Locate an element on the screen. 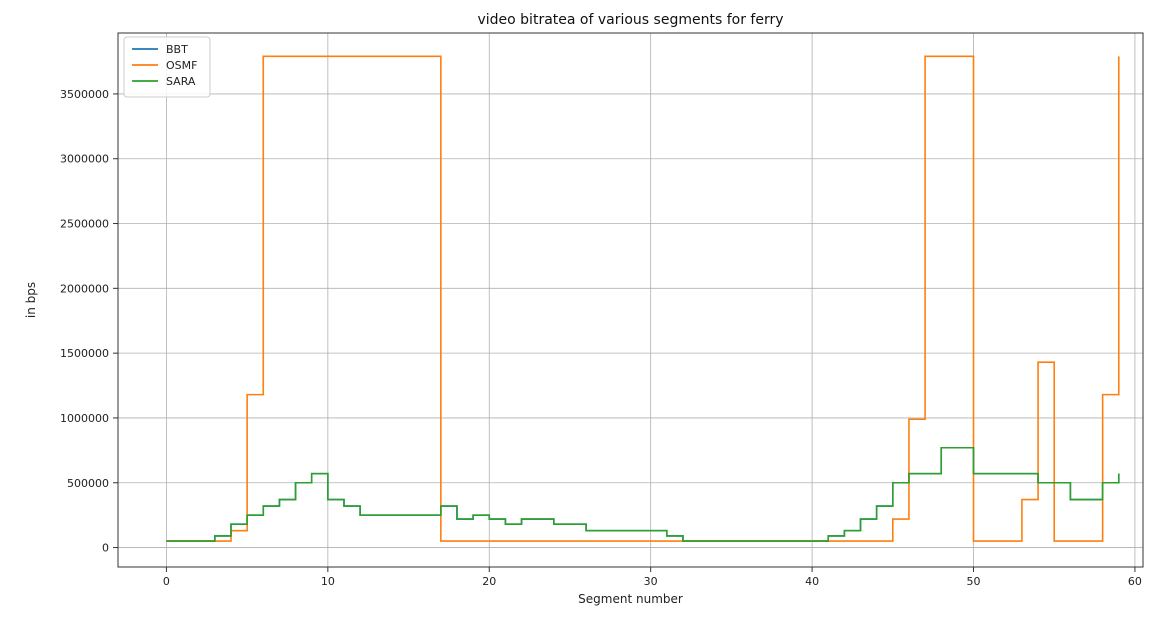 The image size is (1166, 625). legend-label-sara: SARA is located at coordinates (181, 81).